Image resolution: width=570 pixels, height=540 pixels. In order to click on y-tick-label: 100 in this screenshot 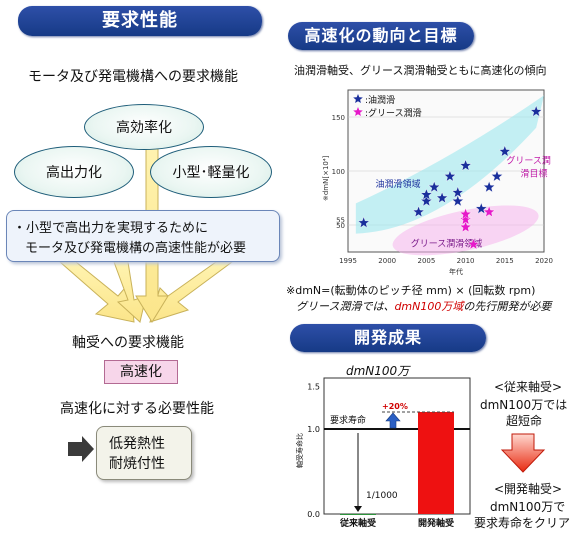, I will do `click(338, 172)`.